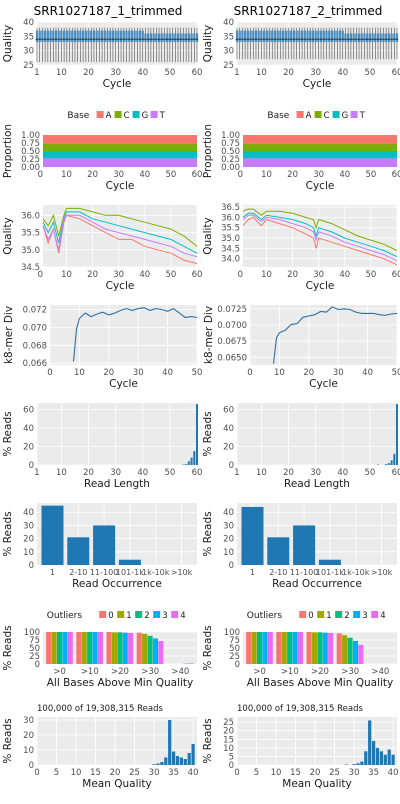 This screenshot has width=400, height=804. What do you see at coordinates (232, 633) in the screenshot?
I see `r2-outliers-ytick-label: 100` at bounding box center [232, 633].